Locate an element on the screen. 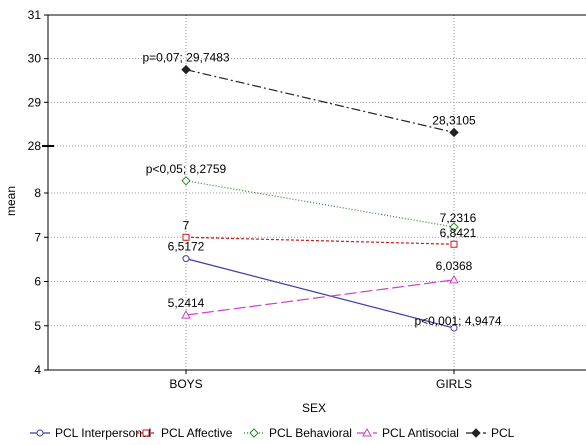 The image size is (586, 445). y-tick-label: 29 is located at coordinates (35, 102).